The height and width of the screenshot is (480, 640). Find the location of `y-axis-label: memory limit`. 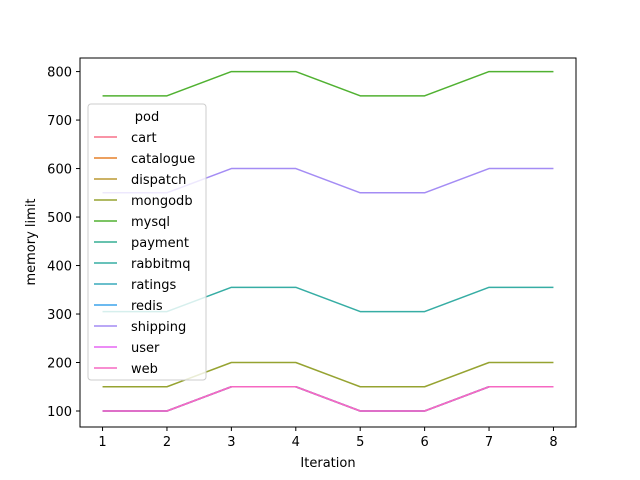

y-axis-label: memory limit is located at coordinates (31, 241).